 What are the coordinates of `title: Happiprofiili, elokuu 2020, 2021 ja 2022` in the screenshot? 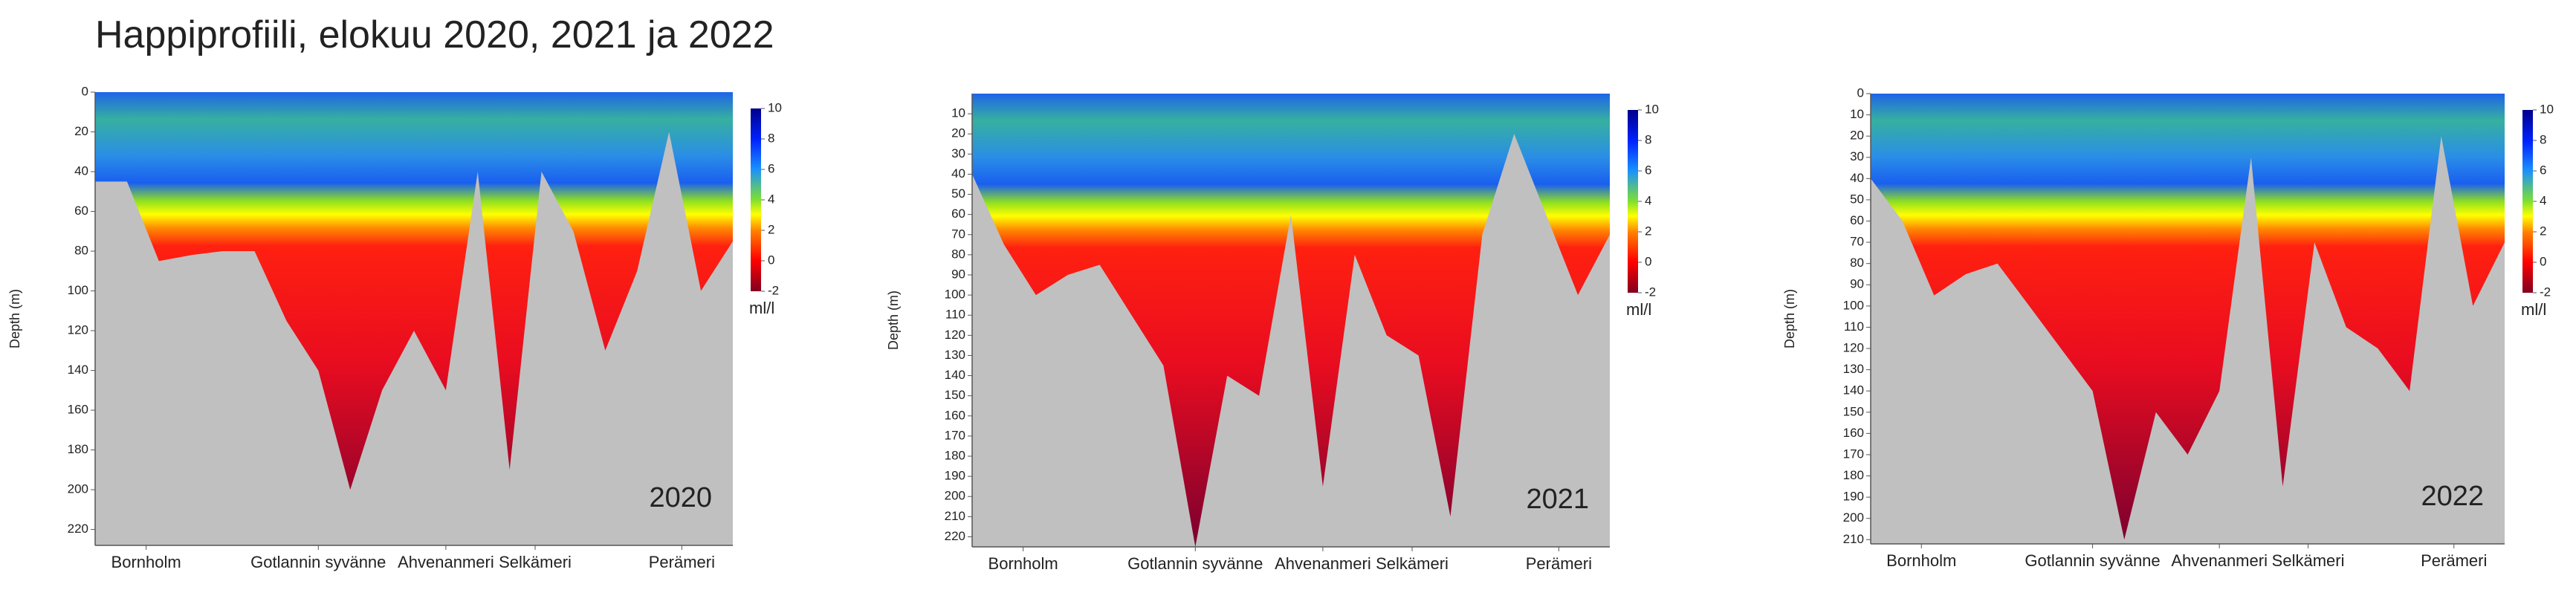 It's located at (434, 34).